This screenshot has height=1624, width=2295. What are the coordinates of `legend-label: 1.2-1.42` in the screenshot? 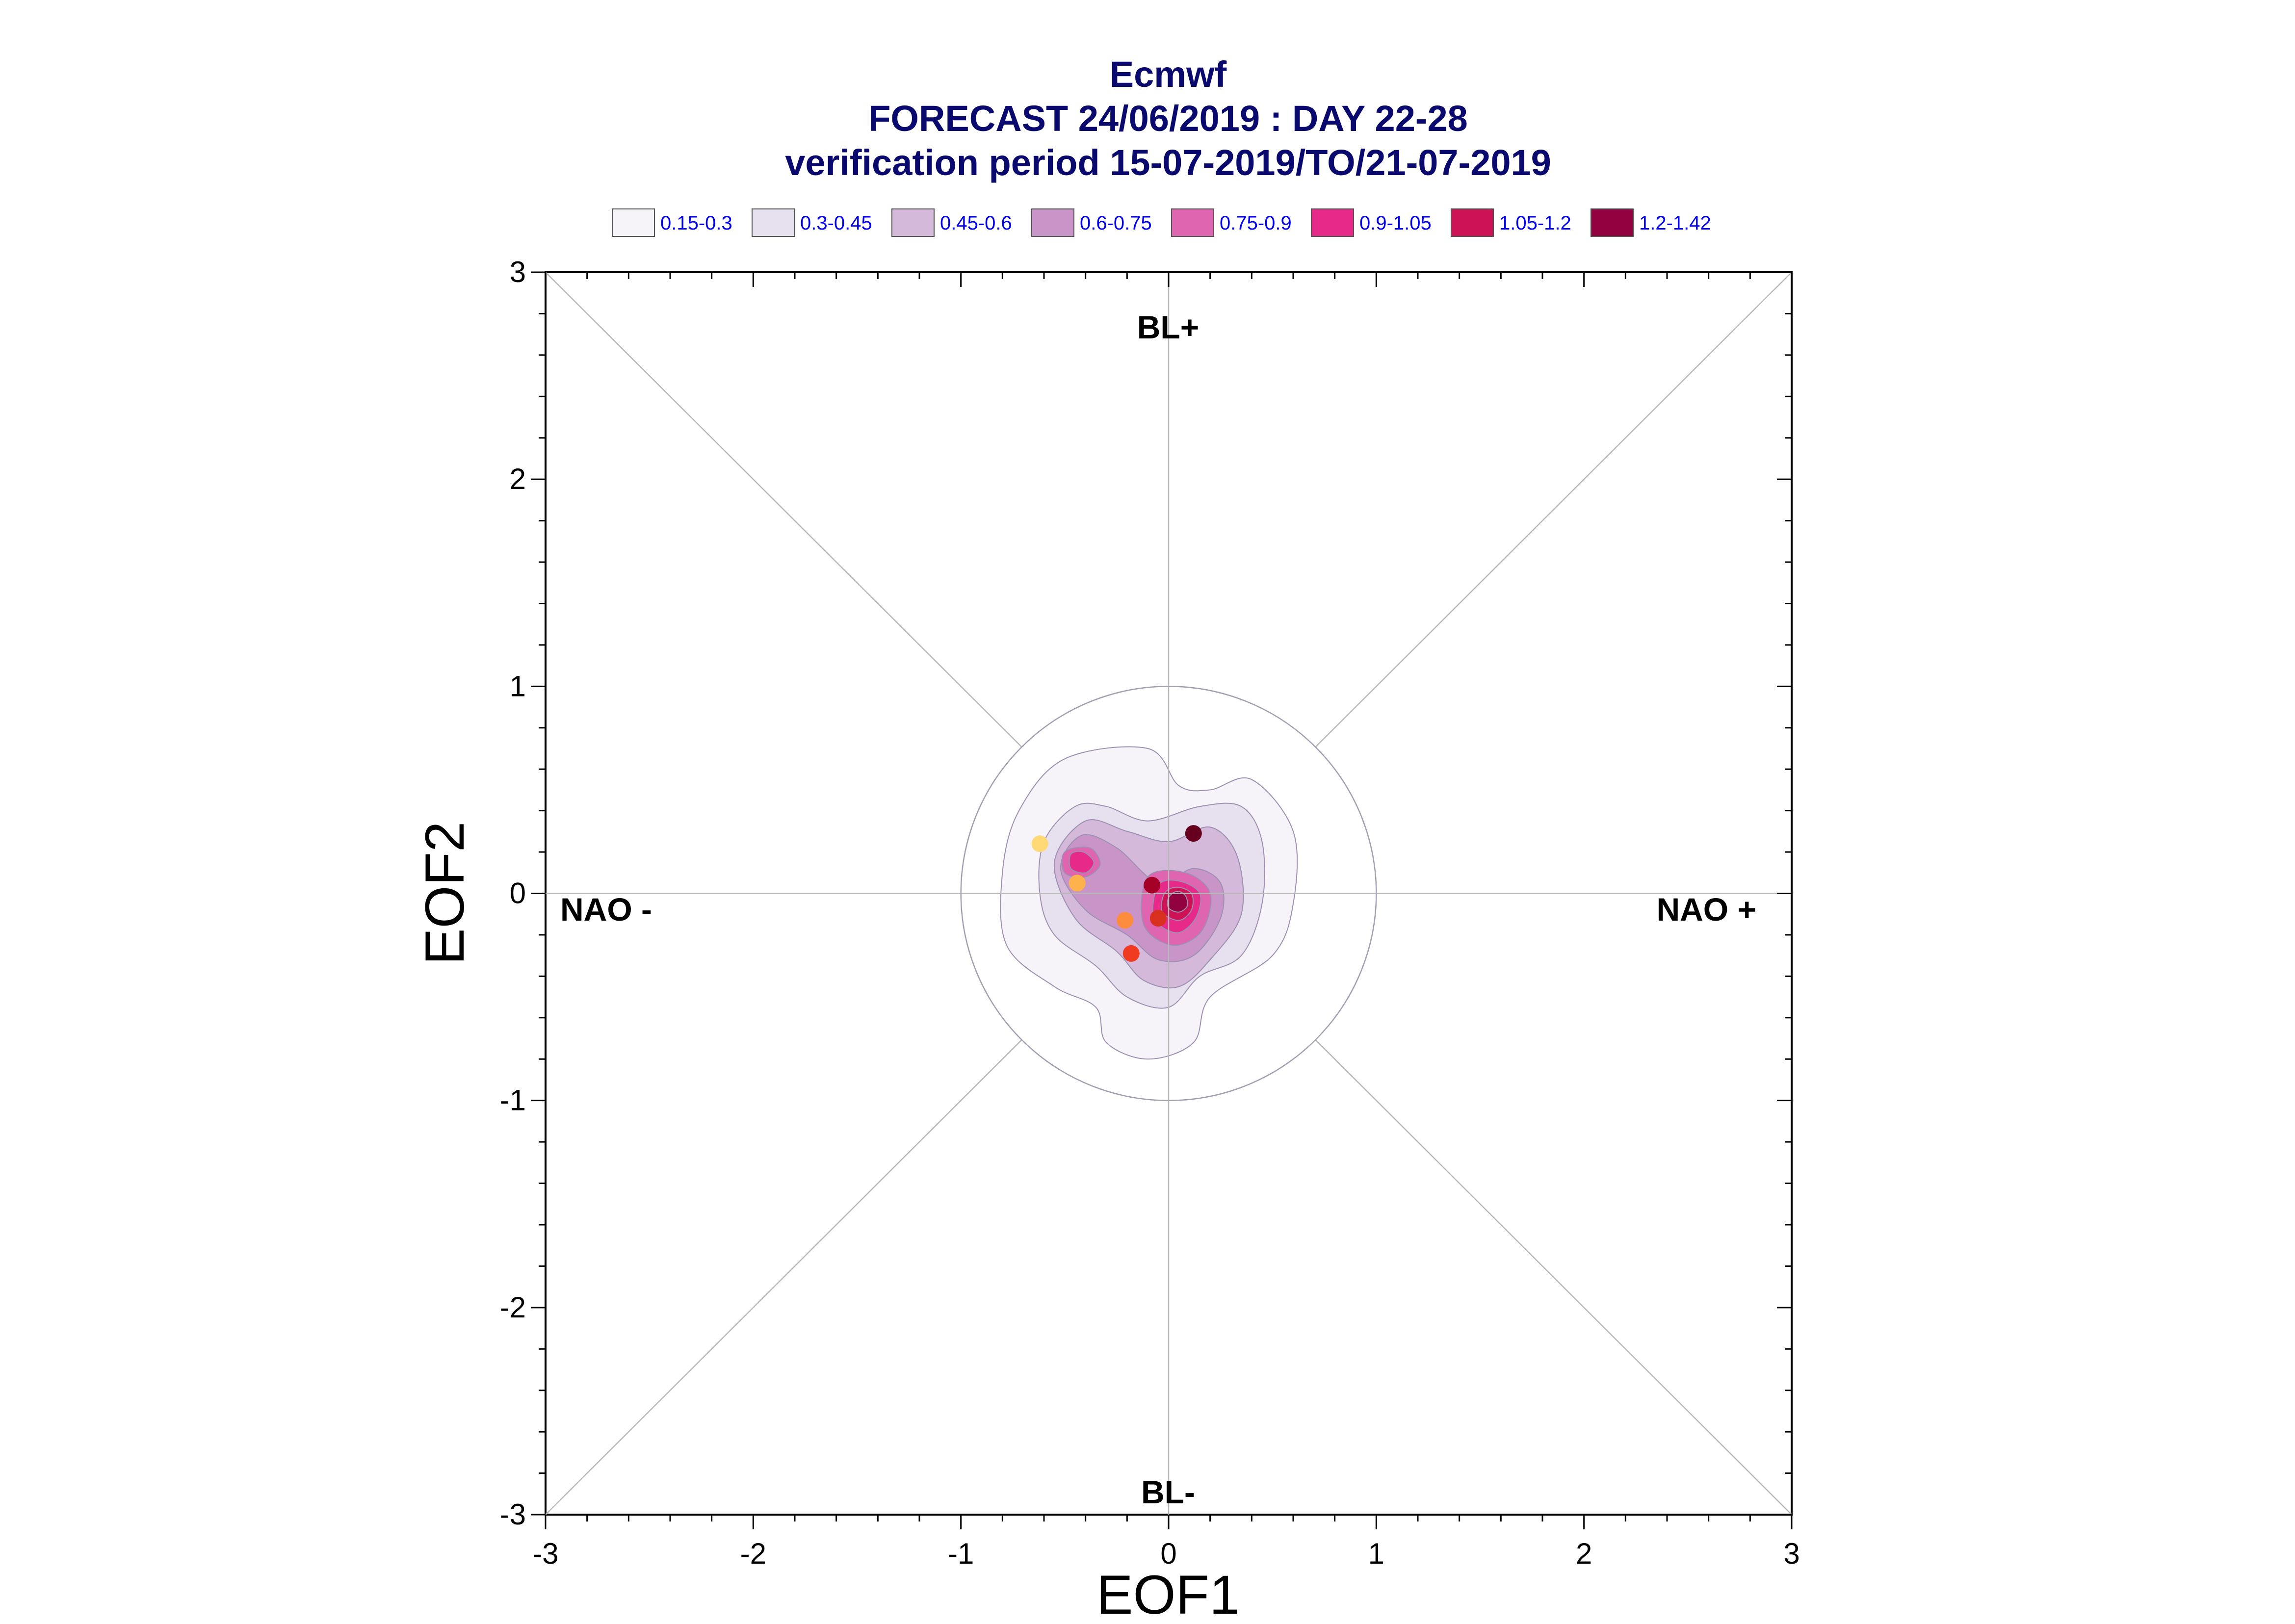 It's located at (1675, 223).